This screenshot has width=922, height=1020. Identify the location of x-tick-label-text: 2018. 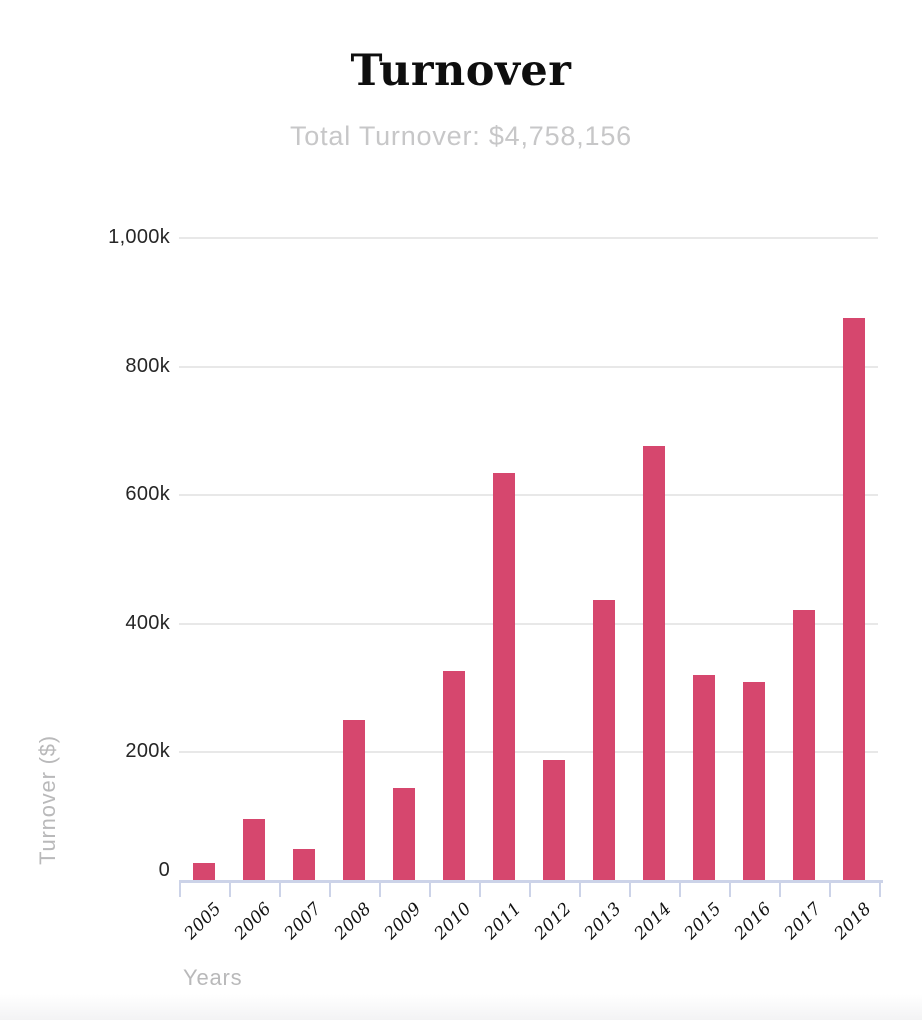
(853, 921).